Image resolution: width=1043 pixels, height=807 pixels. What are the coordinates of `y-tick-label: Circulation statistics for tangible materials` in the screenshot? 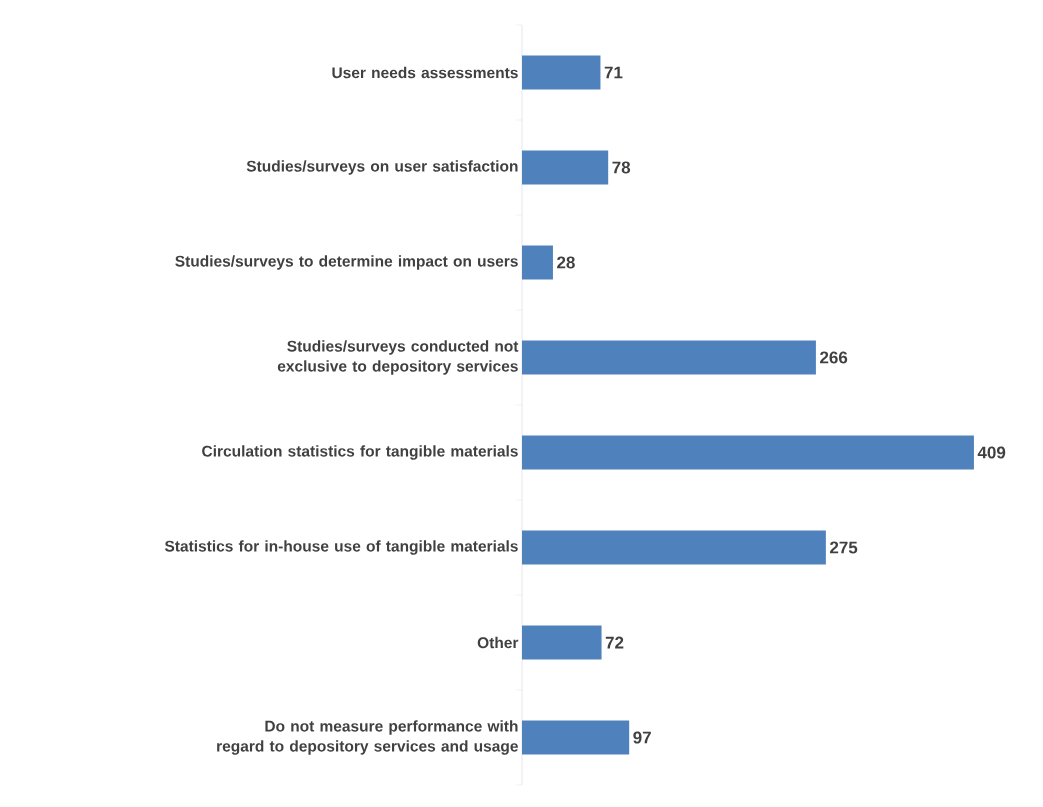 It's located at (360, 452).